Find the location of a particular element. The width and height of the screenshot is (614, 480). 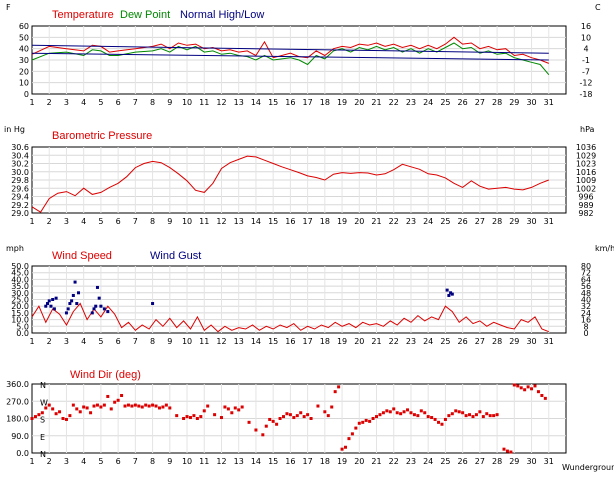

legend-barometric-pressure: Barometric Pressure is located at coordinates (102, 136).